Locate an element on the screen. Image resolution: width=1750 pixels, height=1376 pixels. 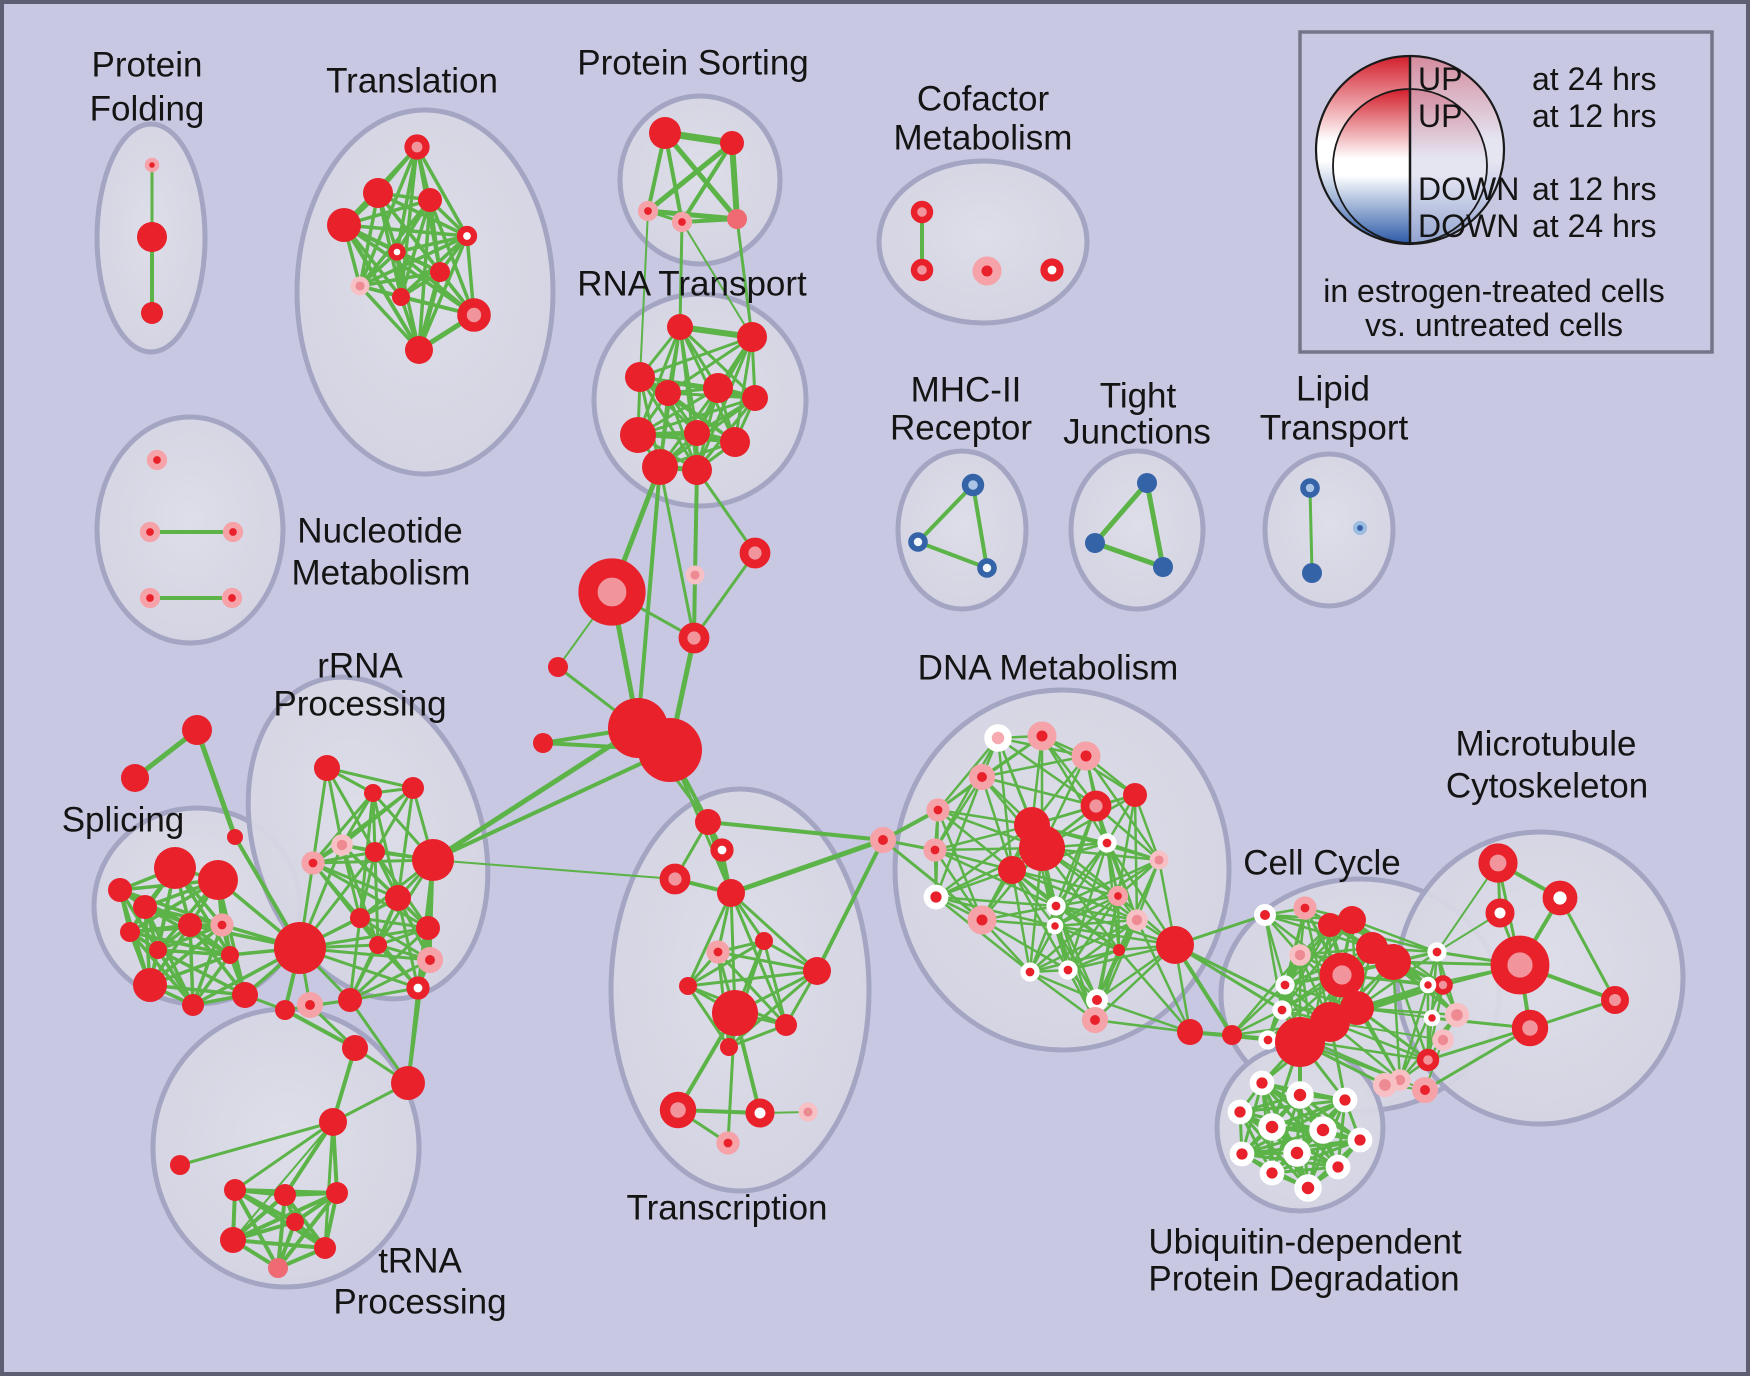
cluster-label-mhc-ii-receptor: MHC-II is located at coordinates (966, 389).